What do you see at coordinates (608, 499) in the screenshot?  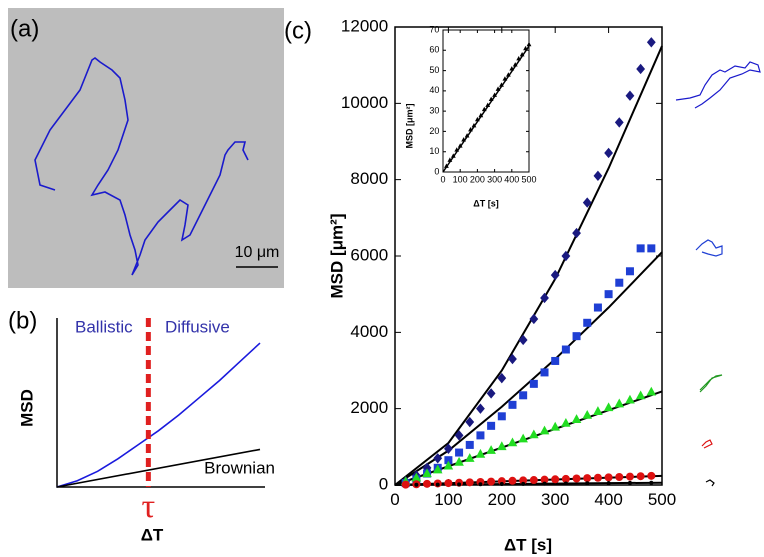 I see `x-tick-label: 400` at bounding box center [608, 499].